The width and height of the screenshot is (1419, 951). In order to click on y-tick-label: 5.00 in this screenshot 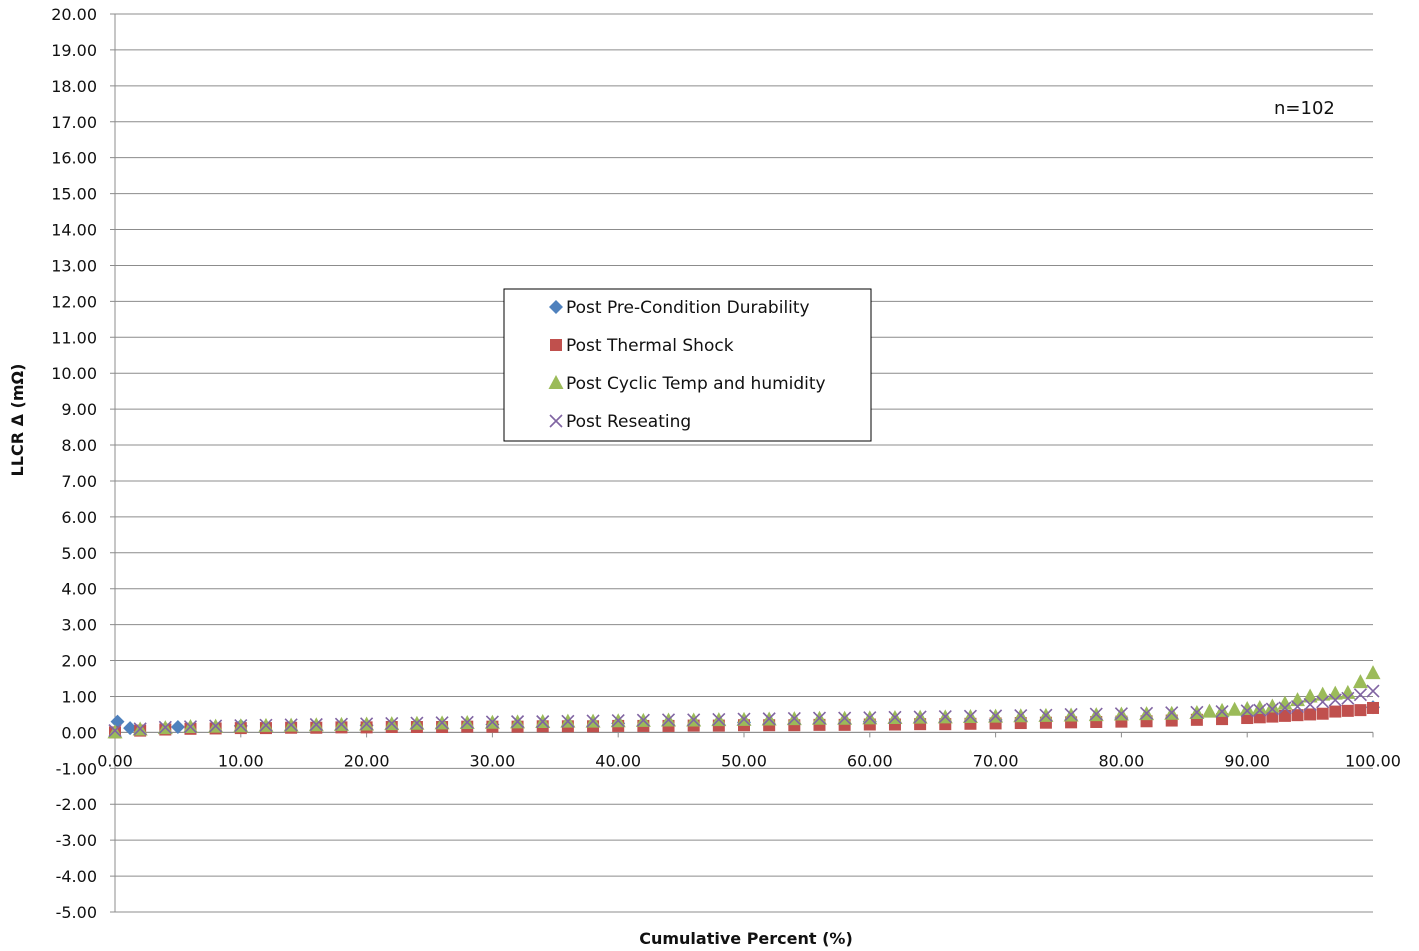, I will do `click(79, 553)`.